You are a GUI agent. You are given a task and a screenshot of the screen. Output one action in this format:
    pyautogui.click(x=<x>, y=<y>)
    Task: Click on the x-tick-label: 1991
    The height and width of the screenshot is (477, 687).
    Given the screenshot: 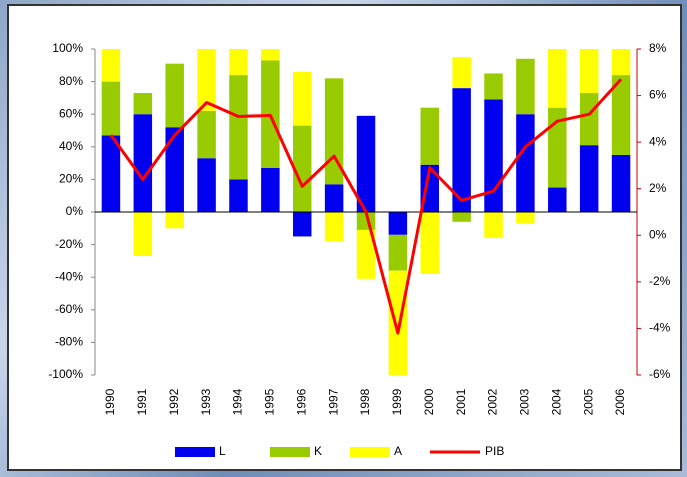 What is the action you would take?
    pyautogui.click(x=142, y=401)
    